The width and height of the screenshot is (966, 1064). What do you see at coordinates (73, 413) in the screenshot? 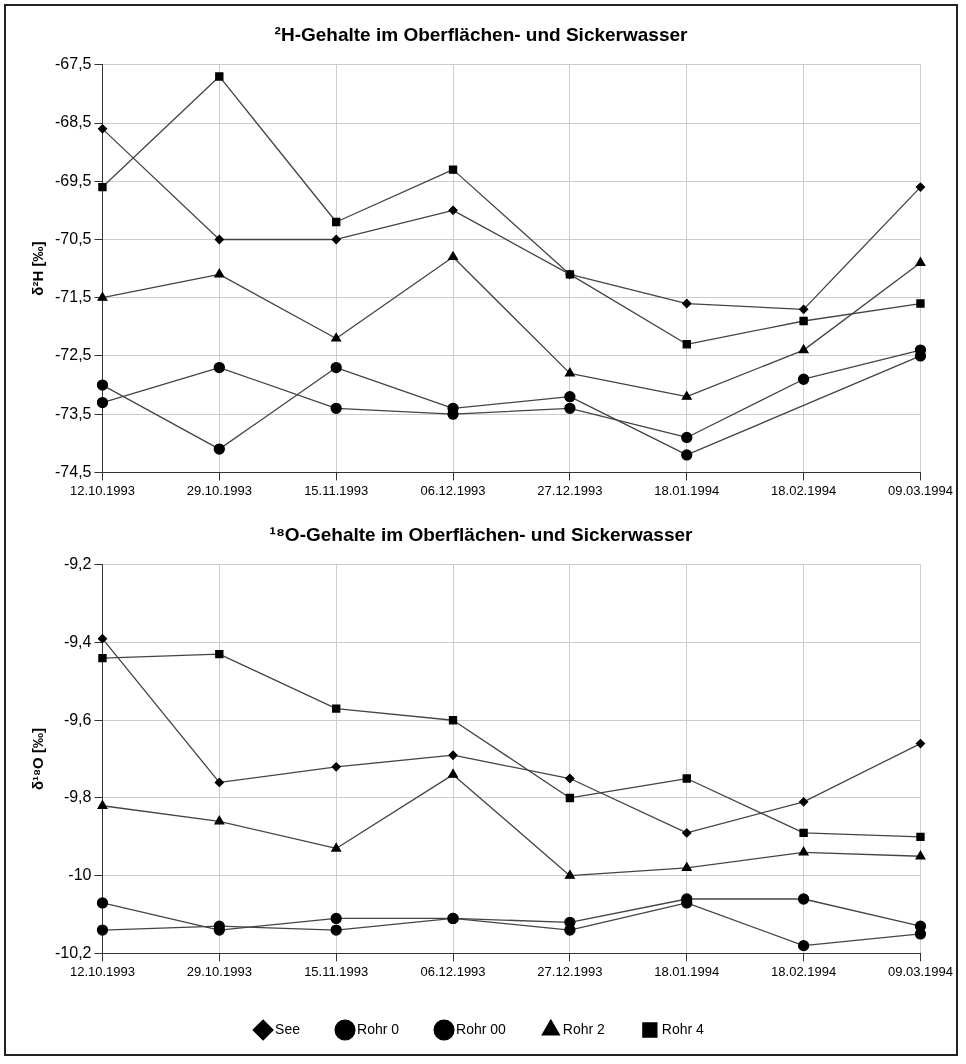
I see `y-tick-label: -73,5` at bounding box center [73, 413].